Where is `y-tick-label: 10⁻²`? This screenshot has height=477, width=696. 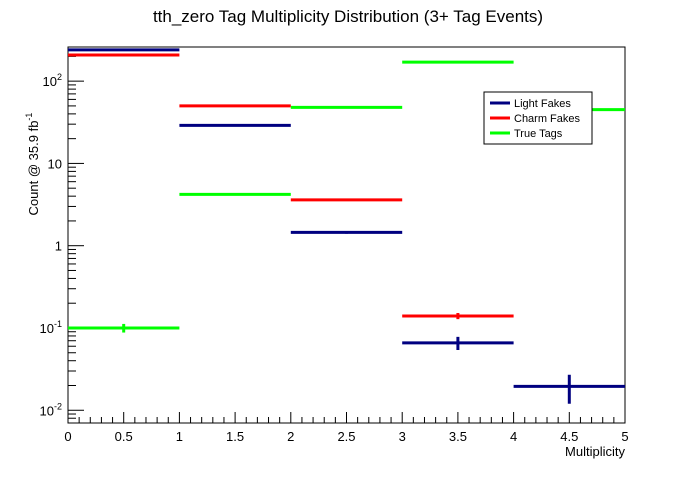
y-tick-label: 10⁻² is located at coordinates (51, 409).